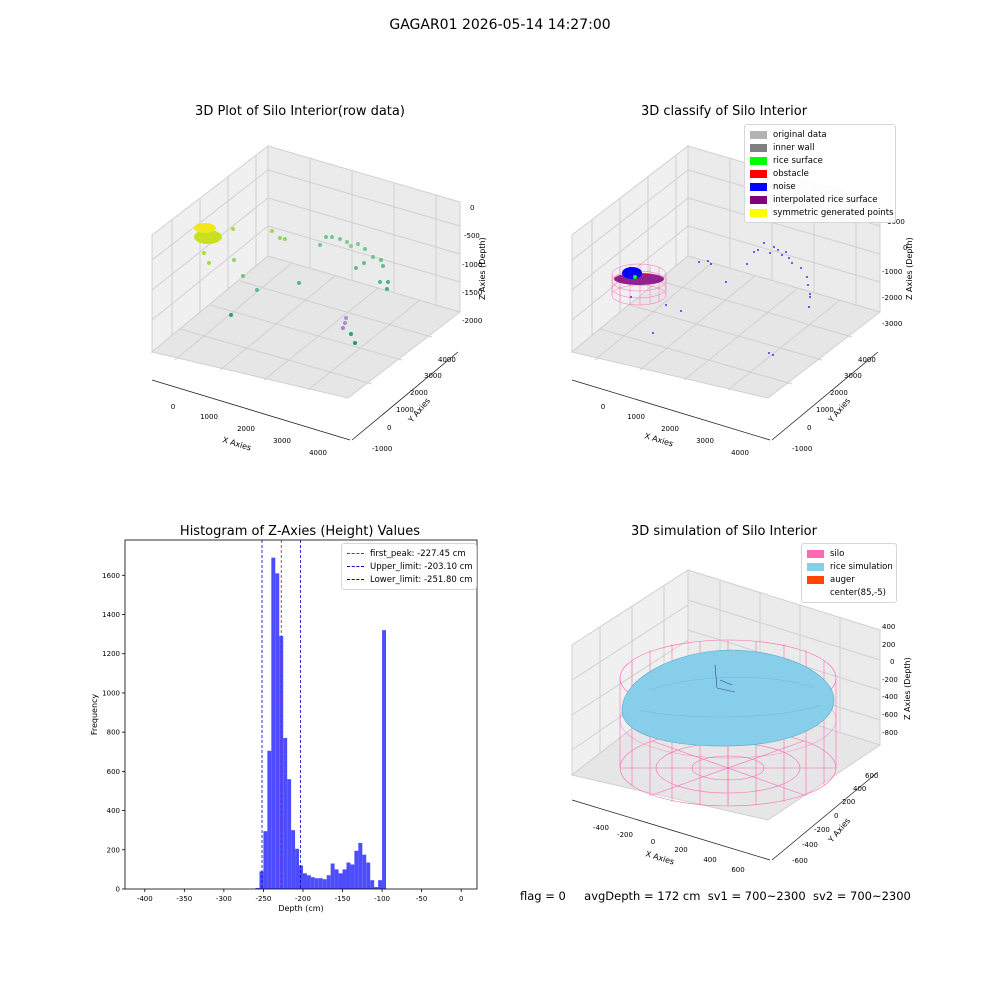 This screenshot has width=1000, height=1000. What do you see at coordinates (737, 870) in the screenshot?
I see `x-tick-label: 600` at bounding box center [737, 870].